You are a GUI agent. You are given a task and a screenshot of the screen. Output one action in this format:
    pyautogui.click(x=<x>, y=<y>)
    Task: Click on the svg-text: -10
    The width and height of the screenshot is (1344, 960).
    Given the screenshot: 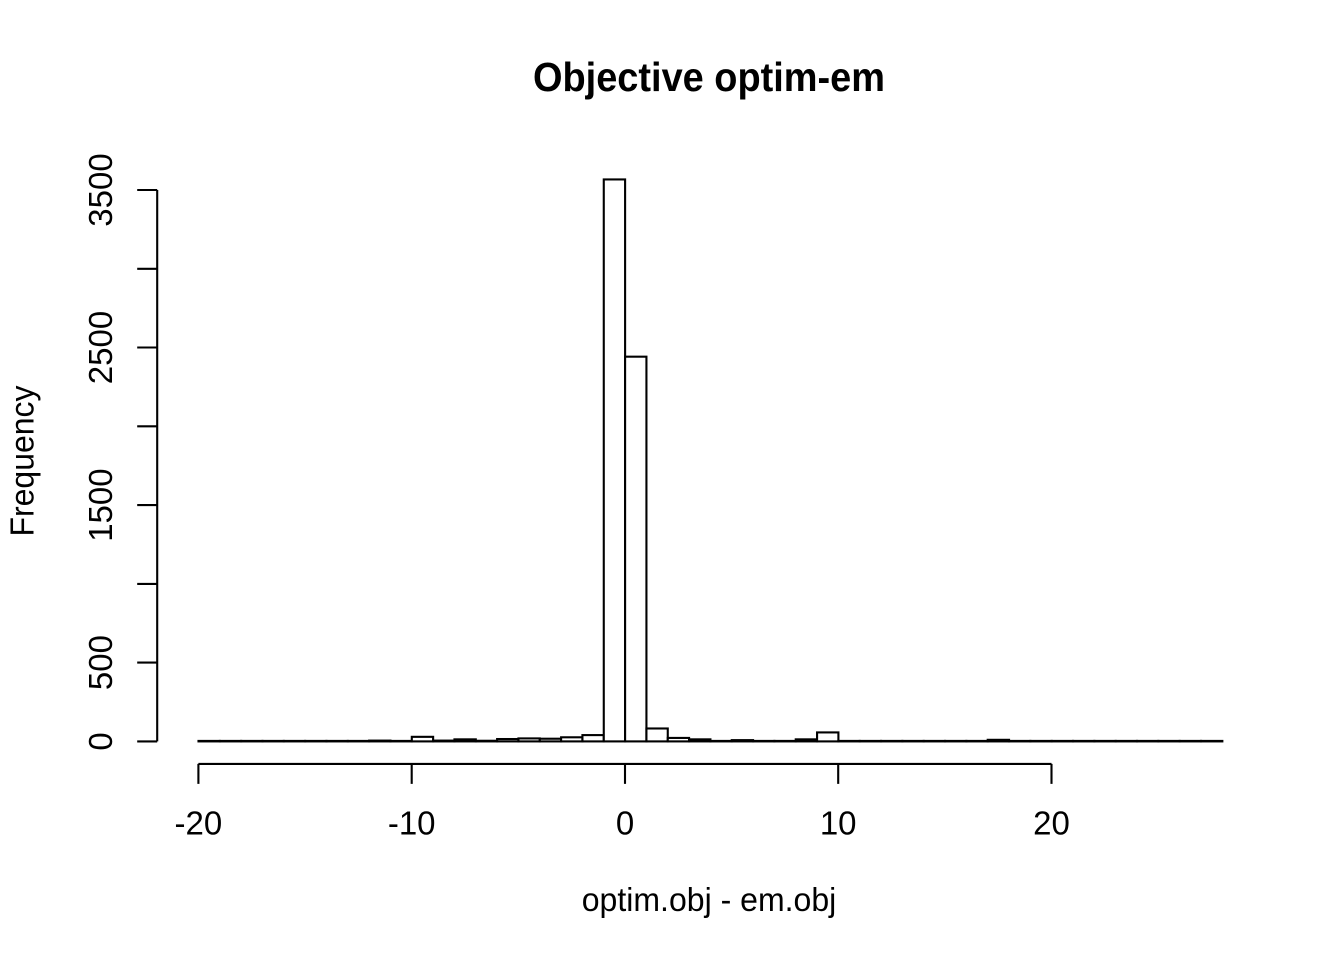 What is the action you would take?
    pyautogui.click(x=412, y=823)
    